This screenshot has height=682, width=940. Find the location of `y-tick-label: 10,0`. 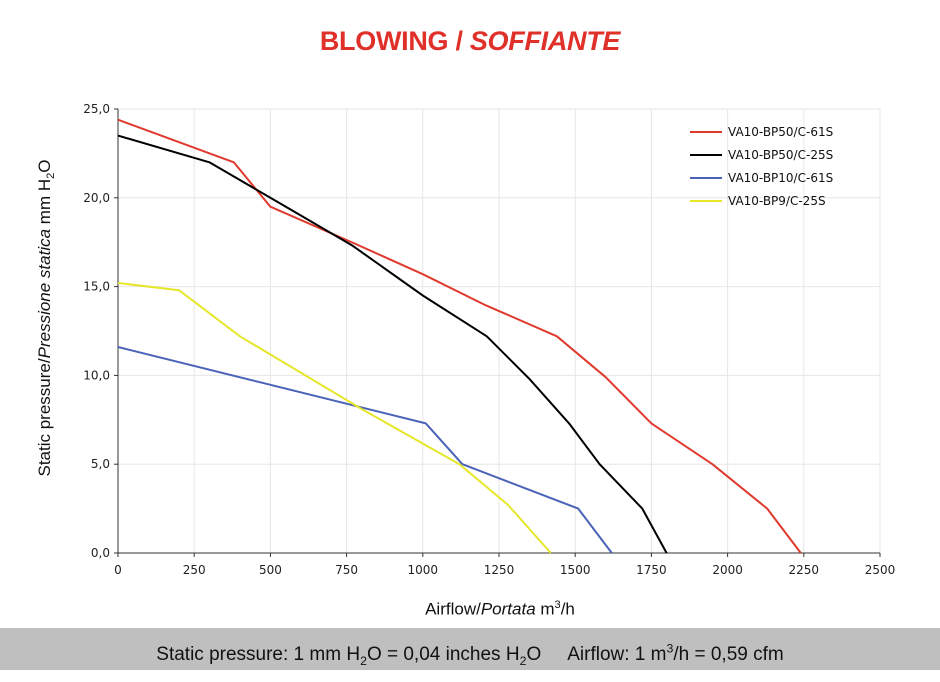

y-tick-label: 10,0 is located at coordinates (96, 375).